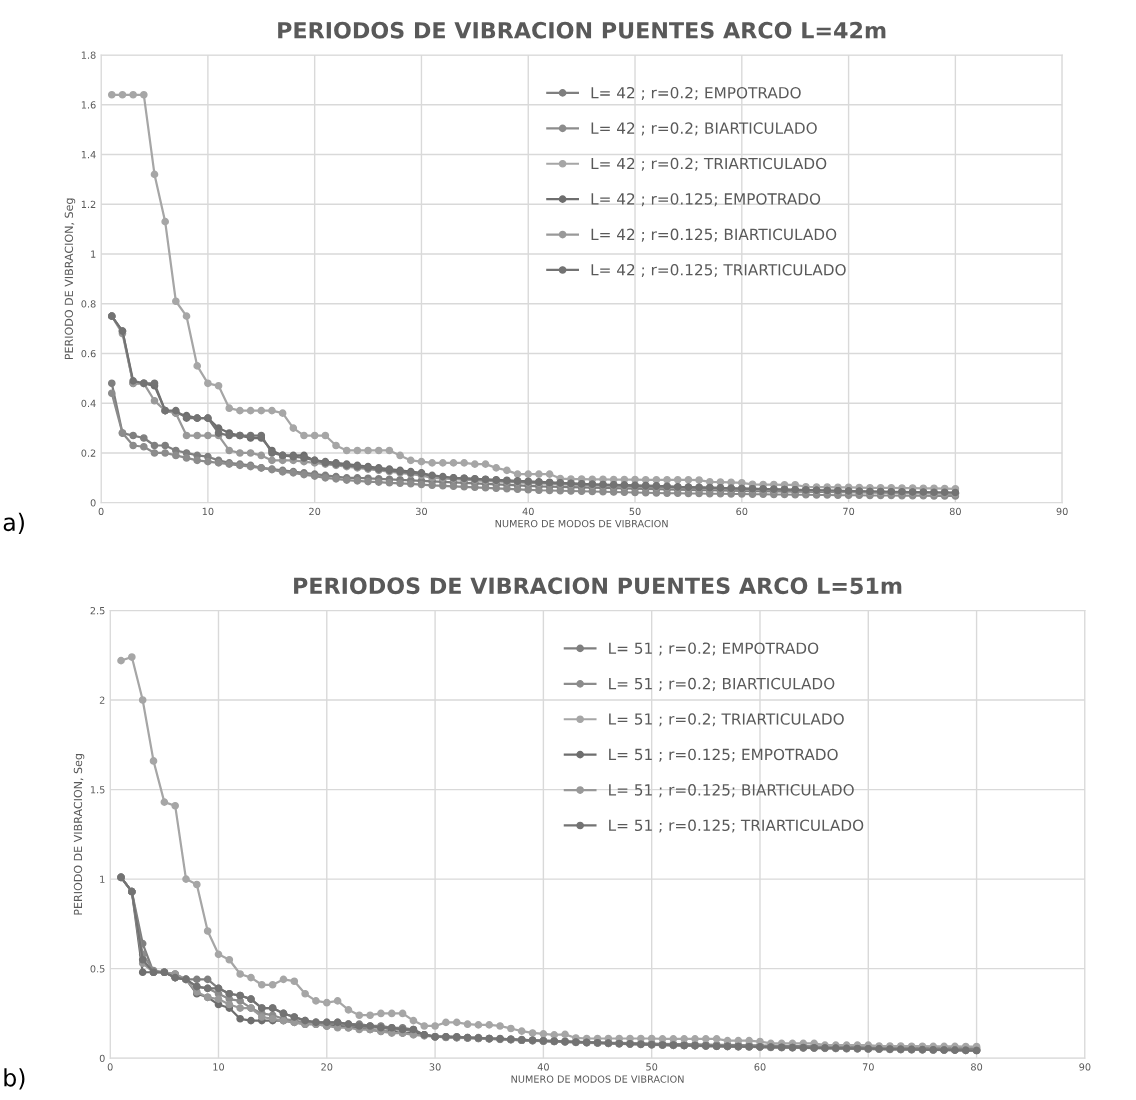 The image size is (1136, 1100). Describe the element at coordinates (97, 969) in the screenshot. I see `y-tick-label: 0.5` at that location.